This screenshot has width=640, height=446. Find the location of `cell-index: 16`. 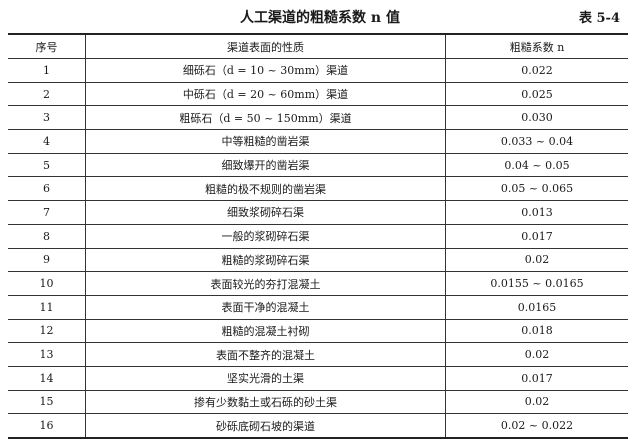

cell-index: 16 is located at coordinates (47, 426).